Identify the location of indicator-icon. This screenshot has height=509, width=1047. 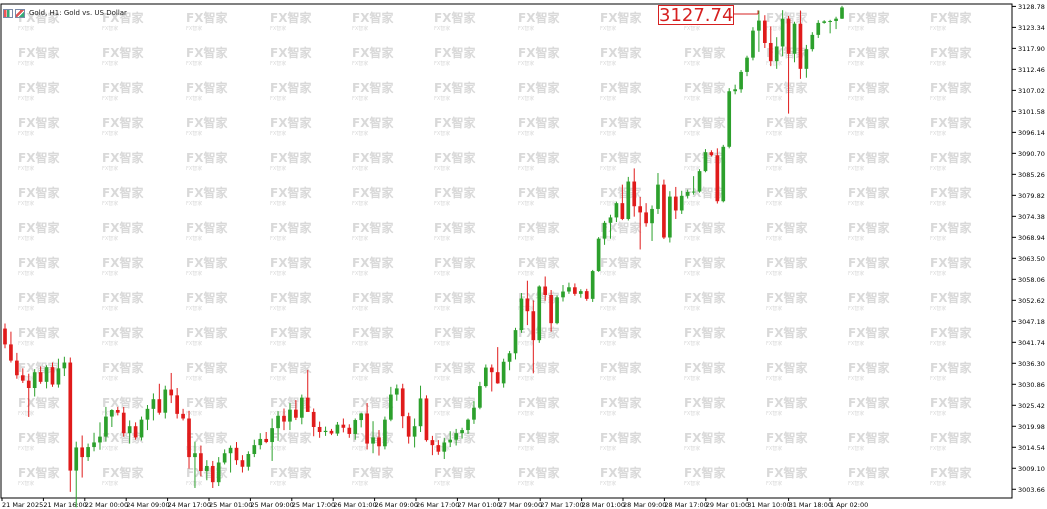
(20, 13).